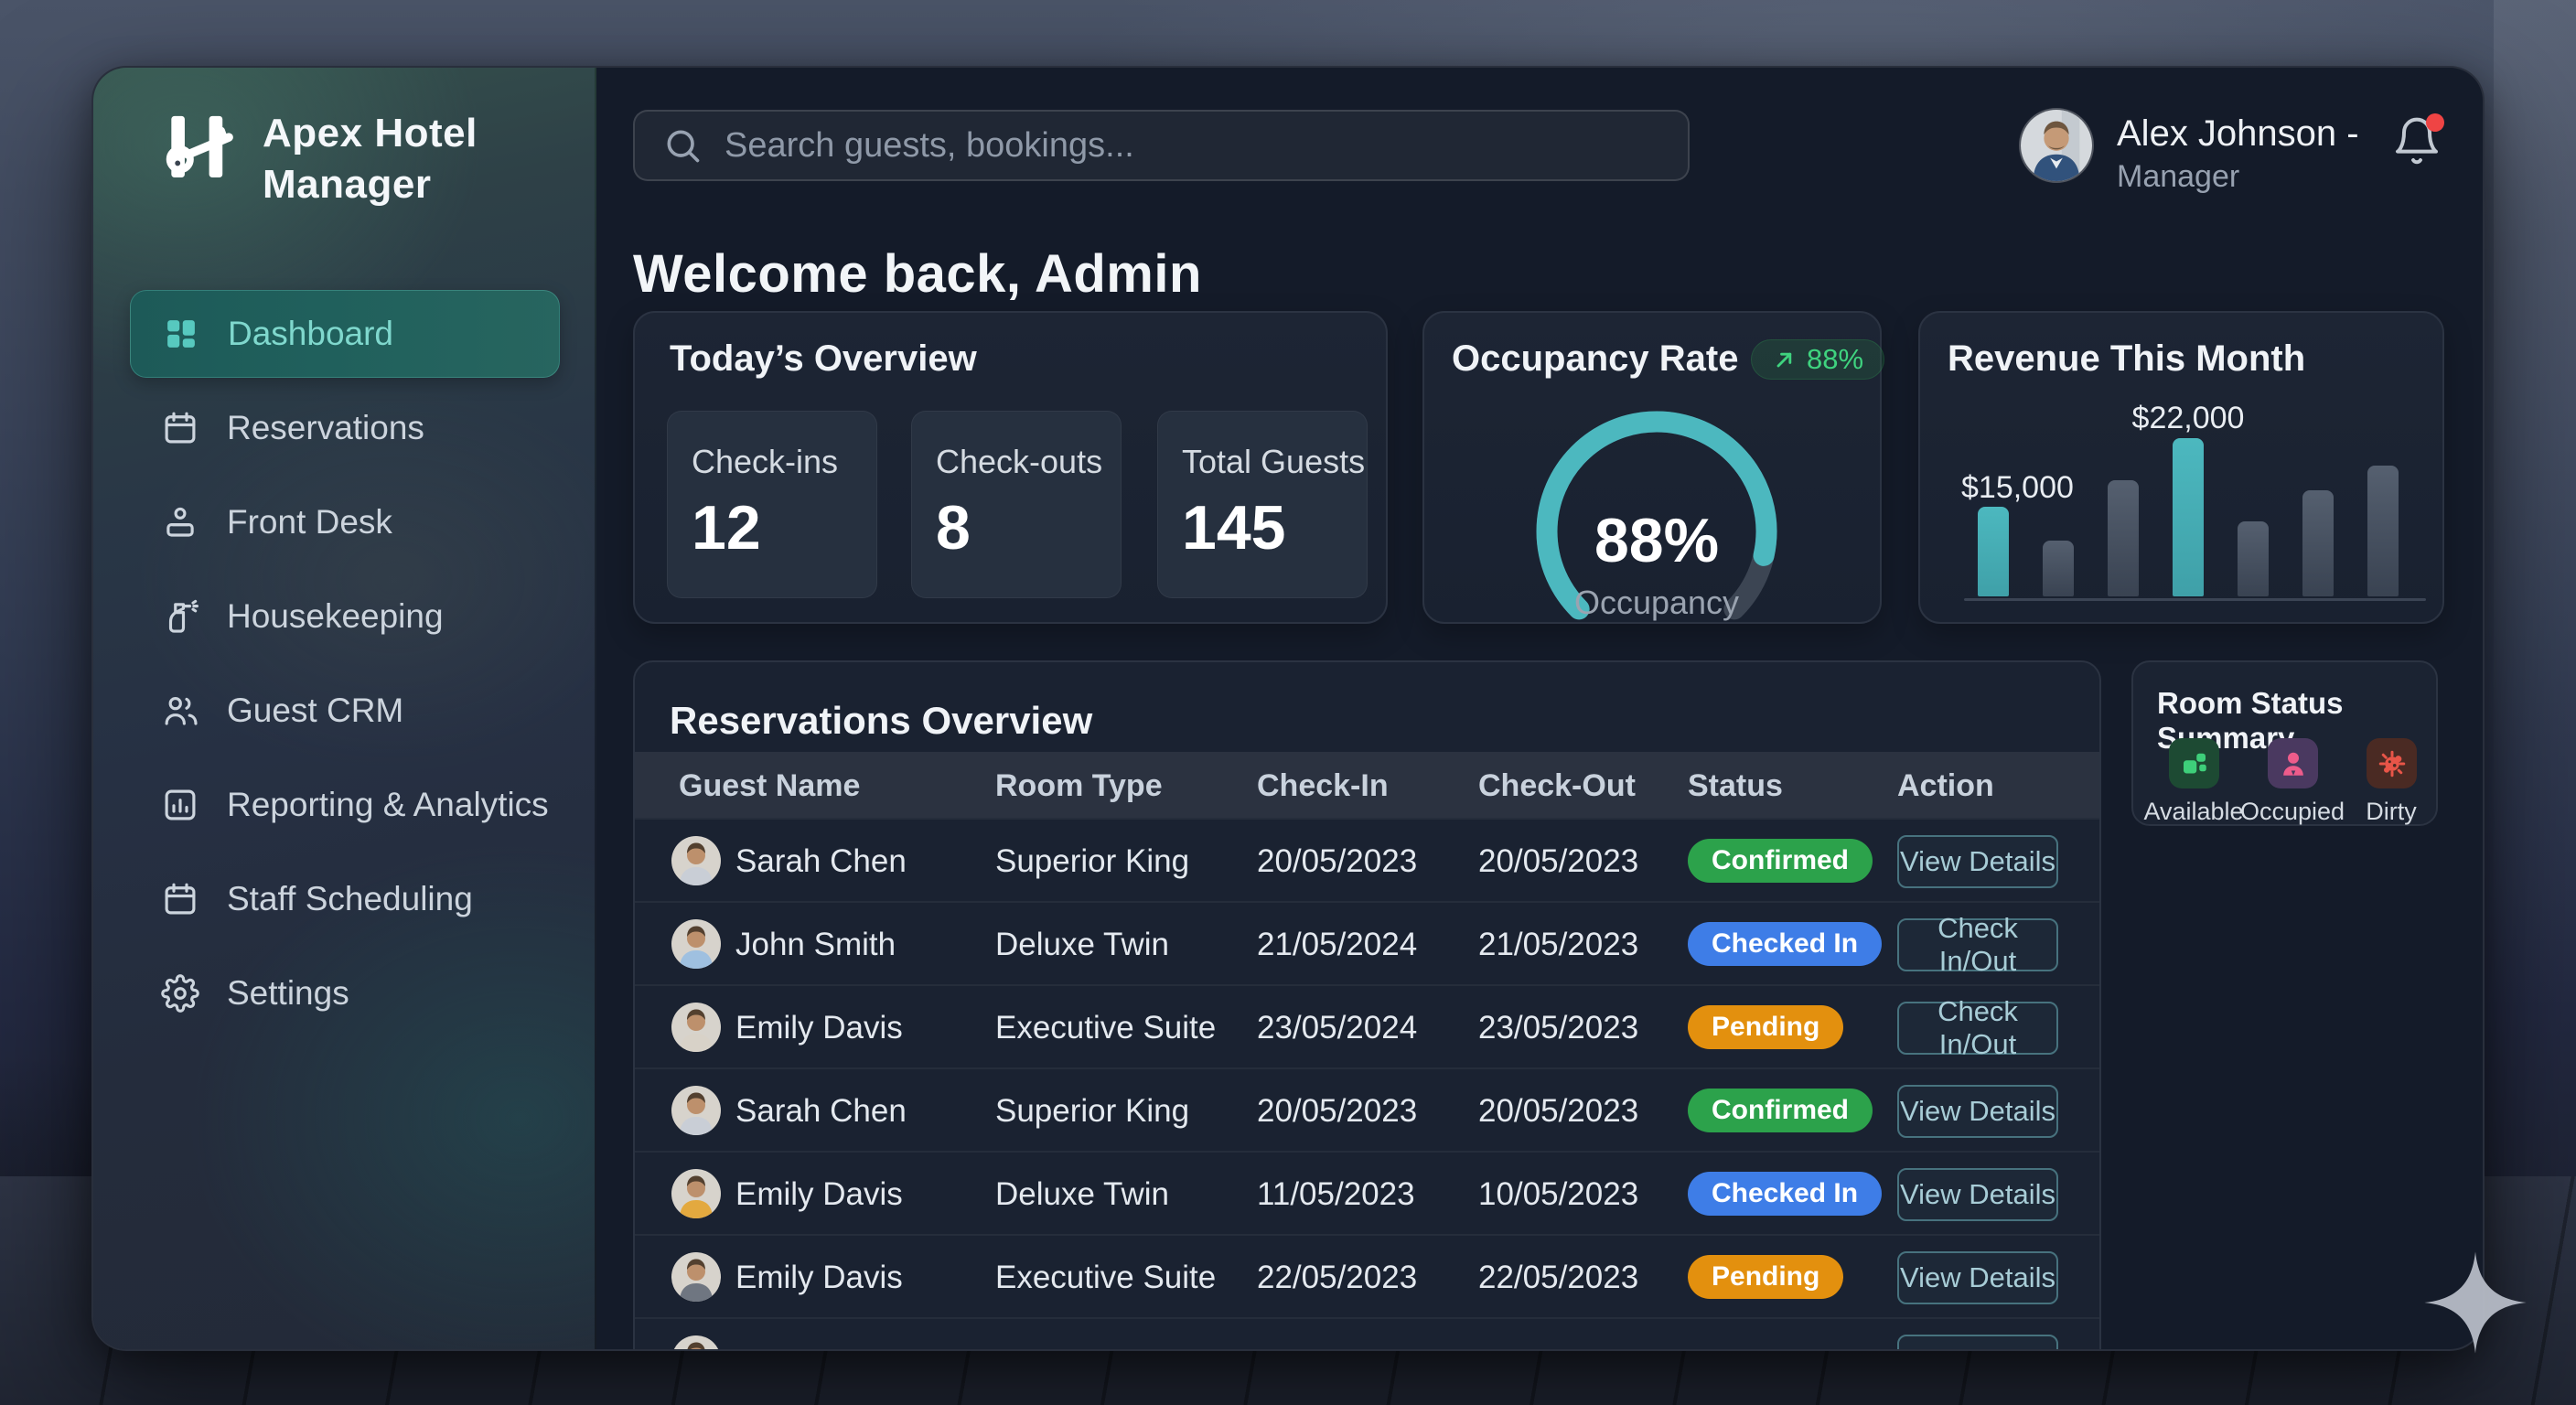  I want to click on sidebar-item-guest-crm: Guest CRM, so click(345, 711).